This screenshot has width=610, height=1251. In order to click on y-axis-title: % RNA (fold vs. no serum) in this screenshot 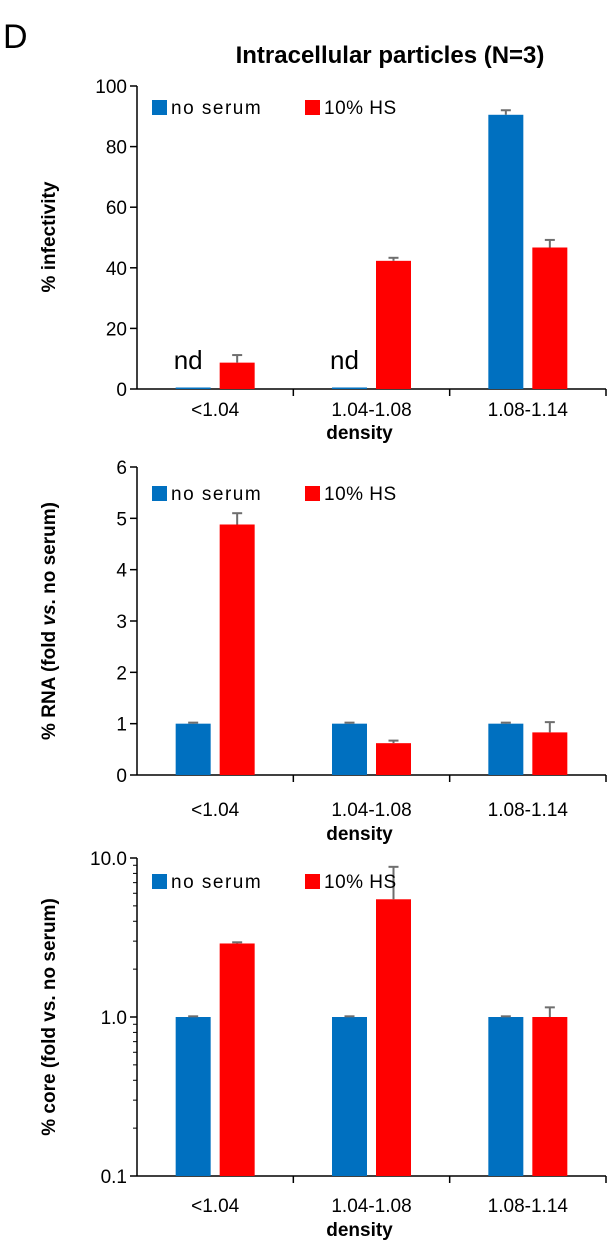, I will do `click(49, 621)`.